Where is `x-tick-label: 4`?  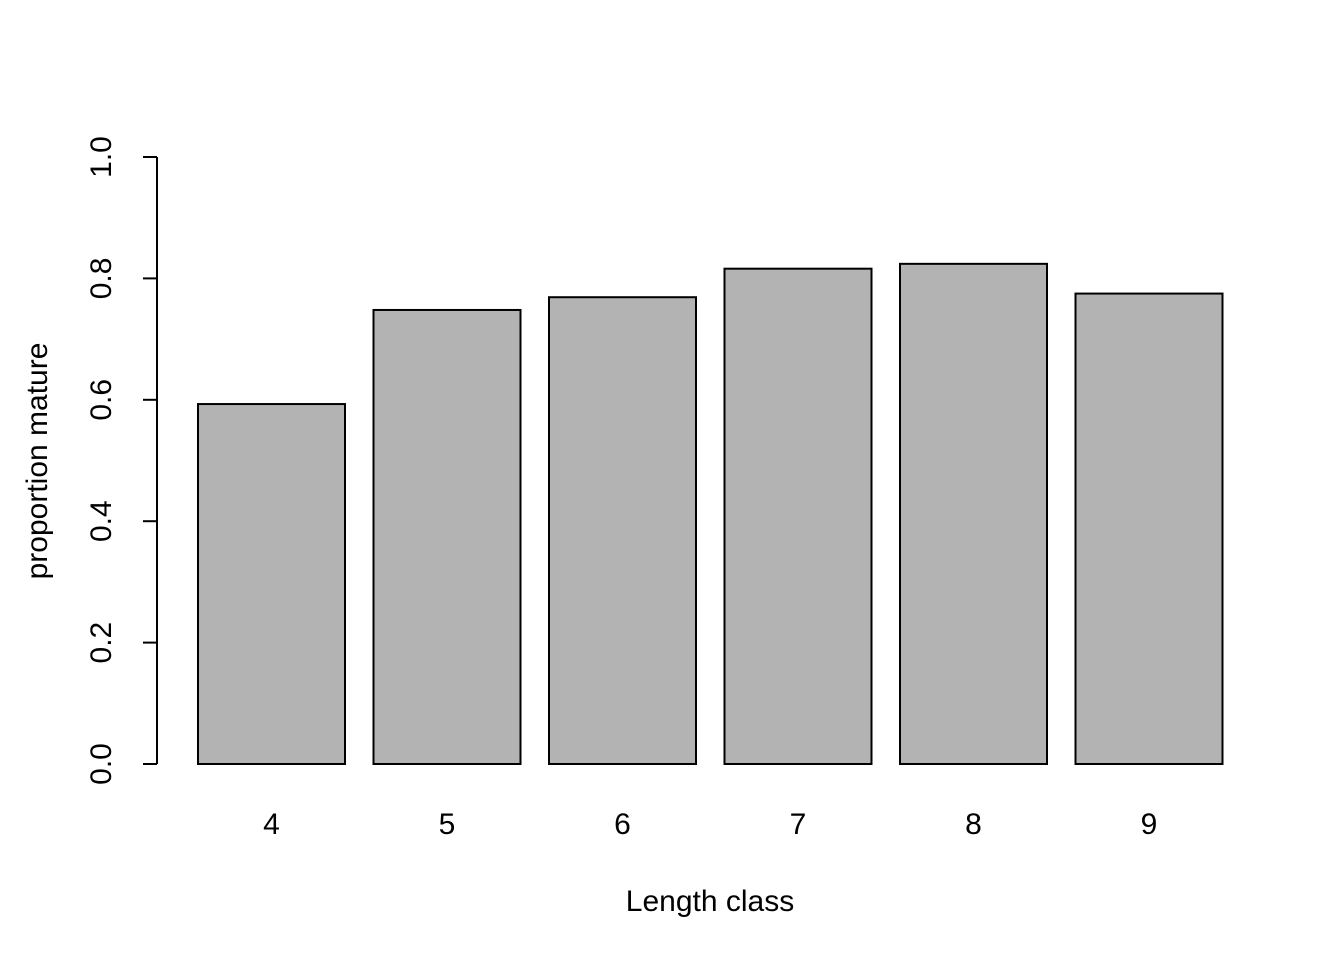
x-tick-label: 4 is located at coordinates (271, 824).